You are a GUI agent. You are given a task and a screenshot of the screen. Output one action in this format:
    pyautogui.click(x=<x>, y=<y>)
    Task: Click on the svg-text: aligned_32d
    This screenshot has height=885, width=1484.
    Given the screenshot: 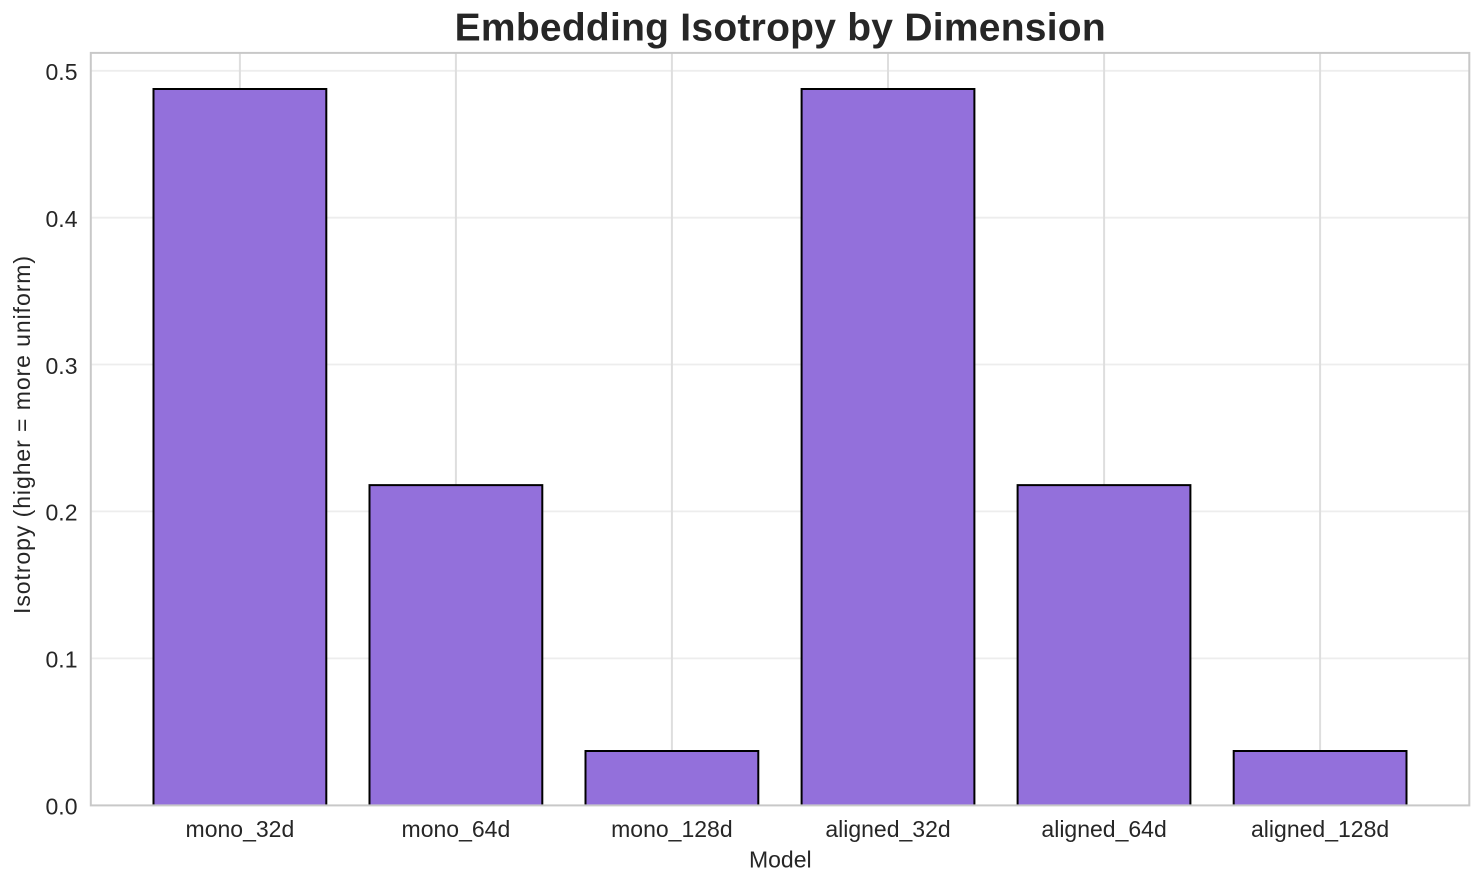 What is the action you would take?
    pyautogui.click(x=887, y=829)
    